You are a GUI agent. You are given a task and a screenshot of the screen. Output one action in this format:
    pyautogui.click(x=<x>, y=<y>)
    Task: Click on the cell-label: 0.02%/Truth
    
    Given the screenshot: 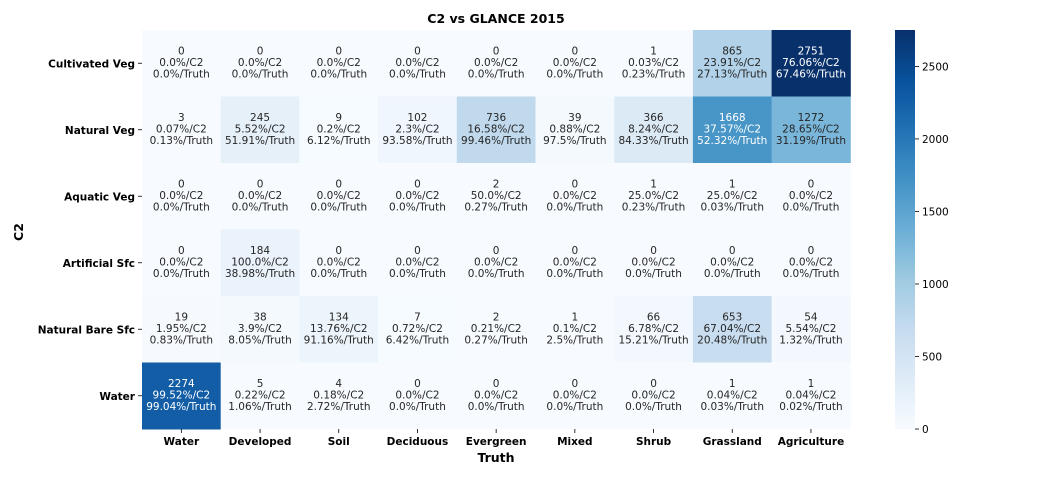 What is the action you would take?
    pyautogui.click(x=811, y=407)
    